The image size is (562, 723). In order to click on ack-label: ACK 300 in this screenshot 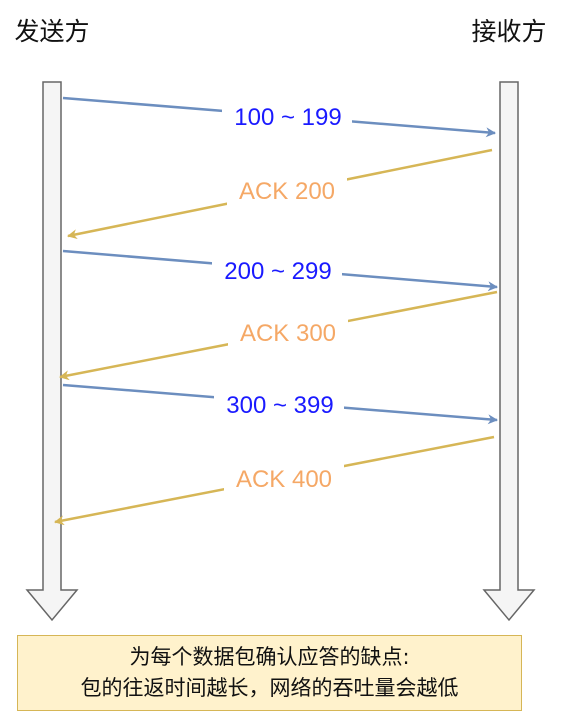, I will do `click(288, 333)`.